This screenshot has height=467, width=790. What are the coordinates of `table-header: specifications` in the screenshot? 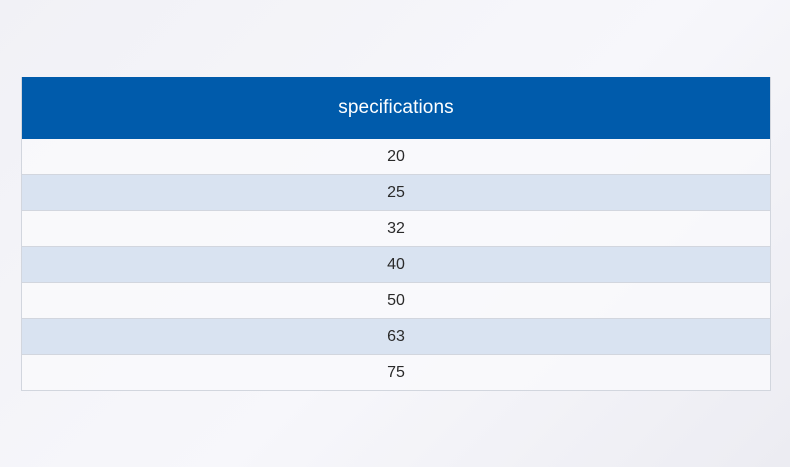 It's located at (396, 108).